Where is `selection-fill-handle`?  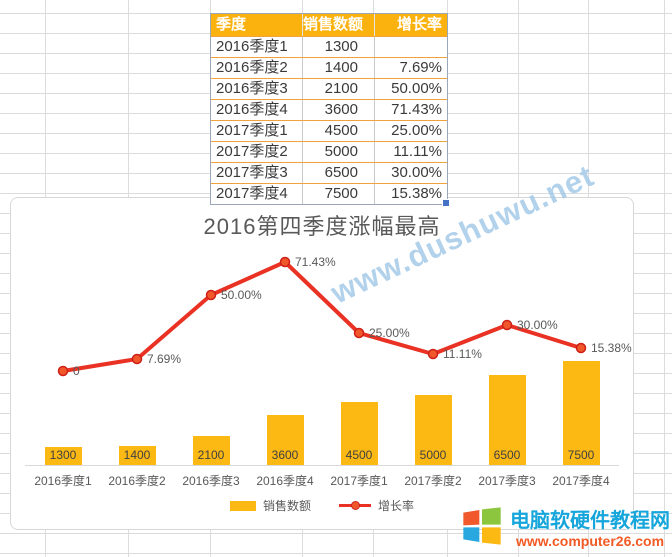 selection-fill-handle is located at coordinates (446, 203).